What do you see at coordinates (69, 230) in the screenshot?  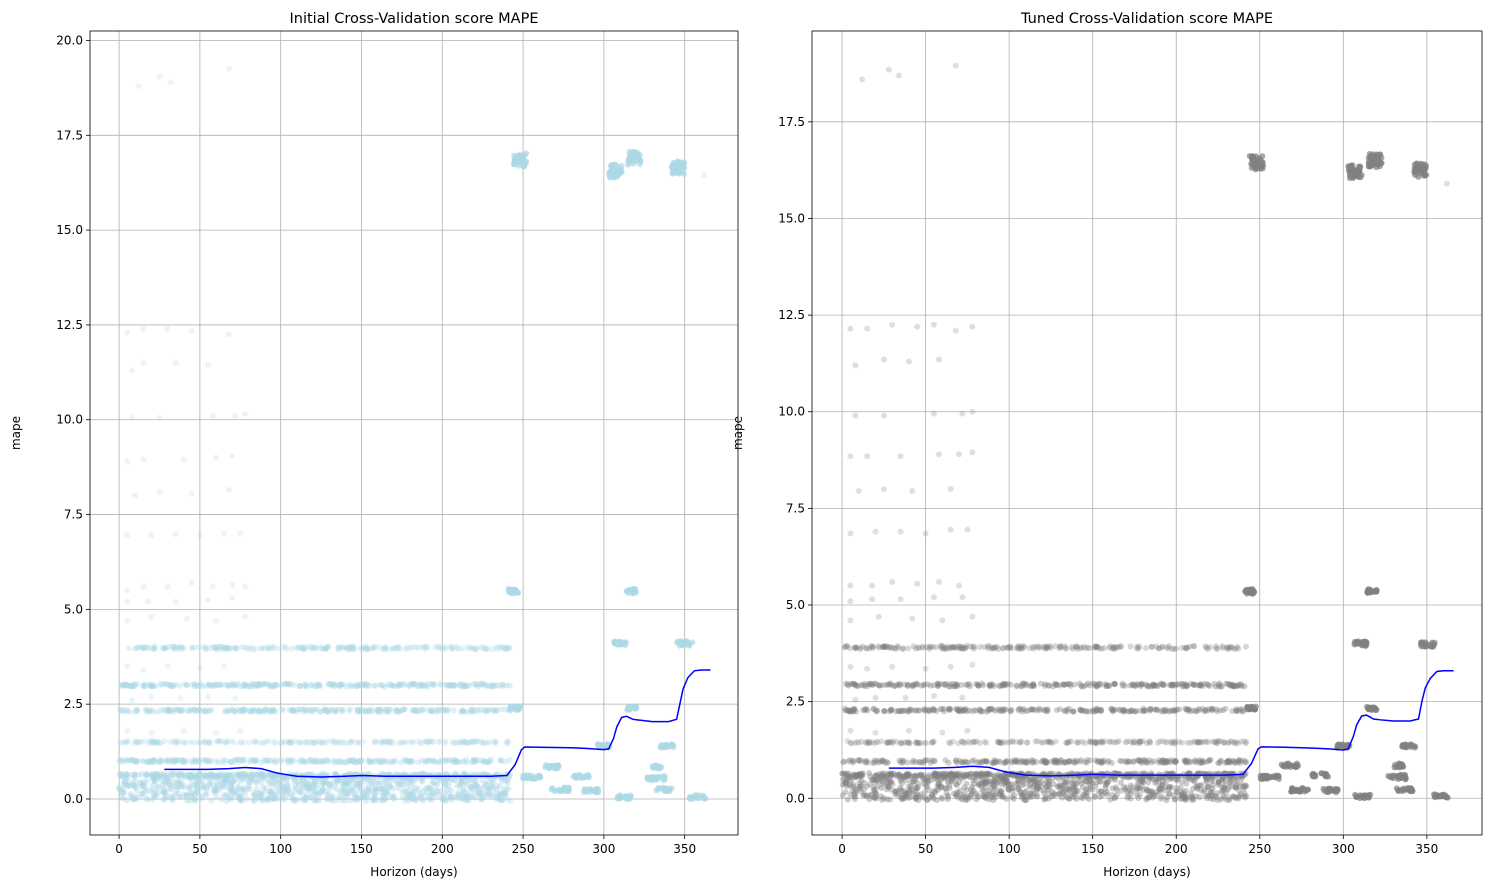 I see `y-tick-label: 15.0` at bounding box center [69, 230].